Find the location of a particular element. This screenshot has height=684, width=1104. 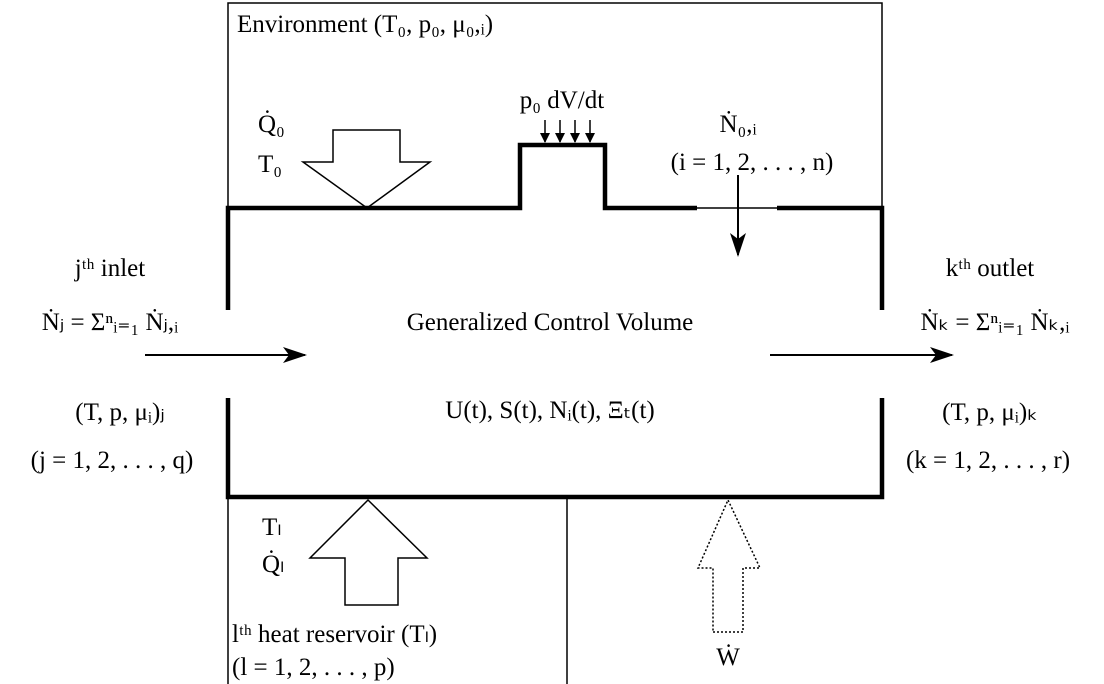

inlet-range: (j = 1, 2, . . . , q) is located at coordinates (112, 460).